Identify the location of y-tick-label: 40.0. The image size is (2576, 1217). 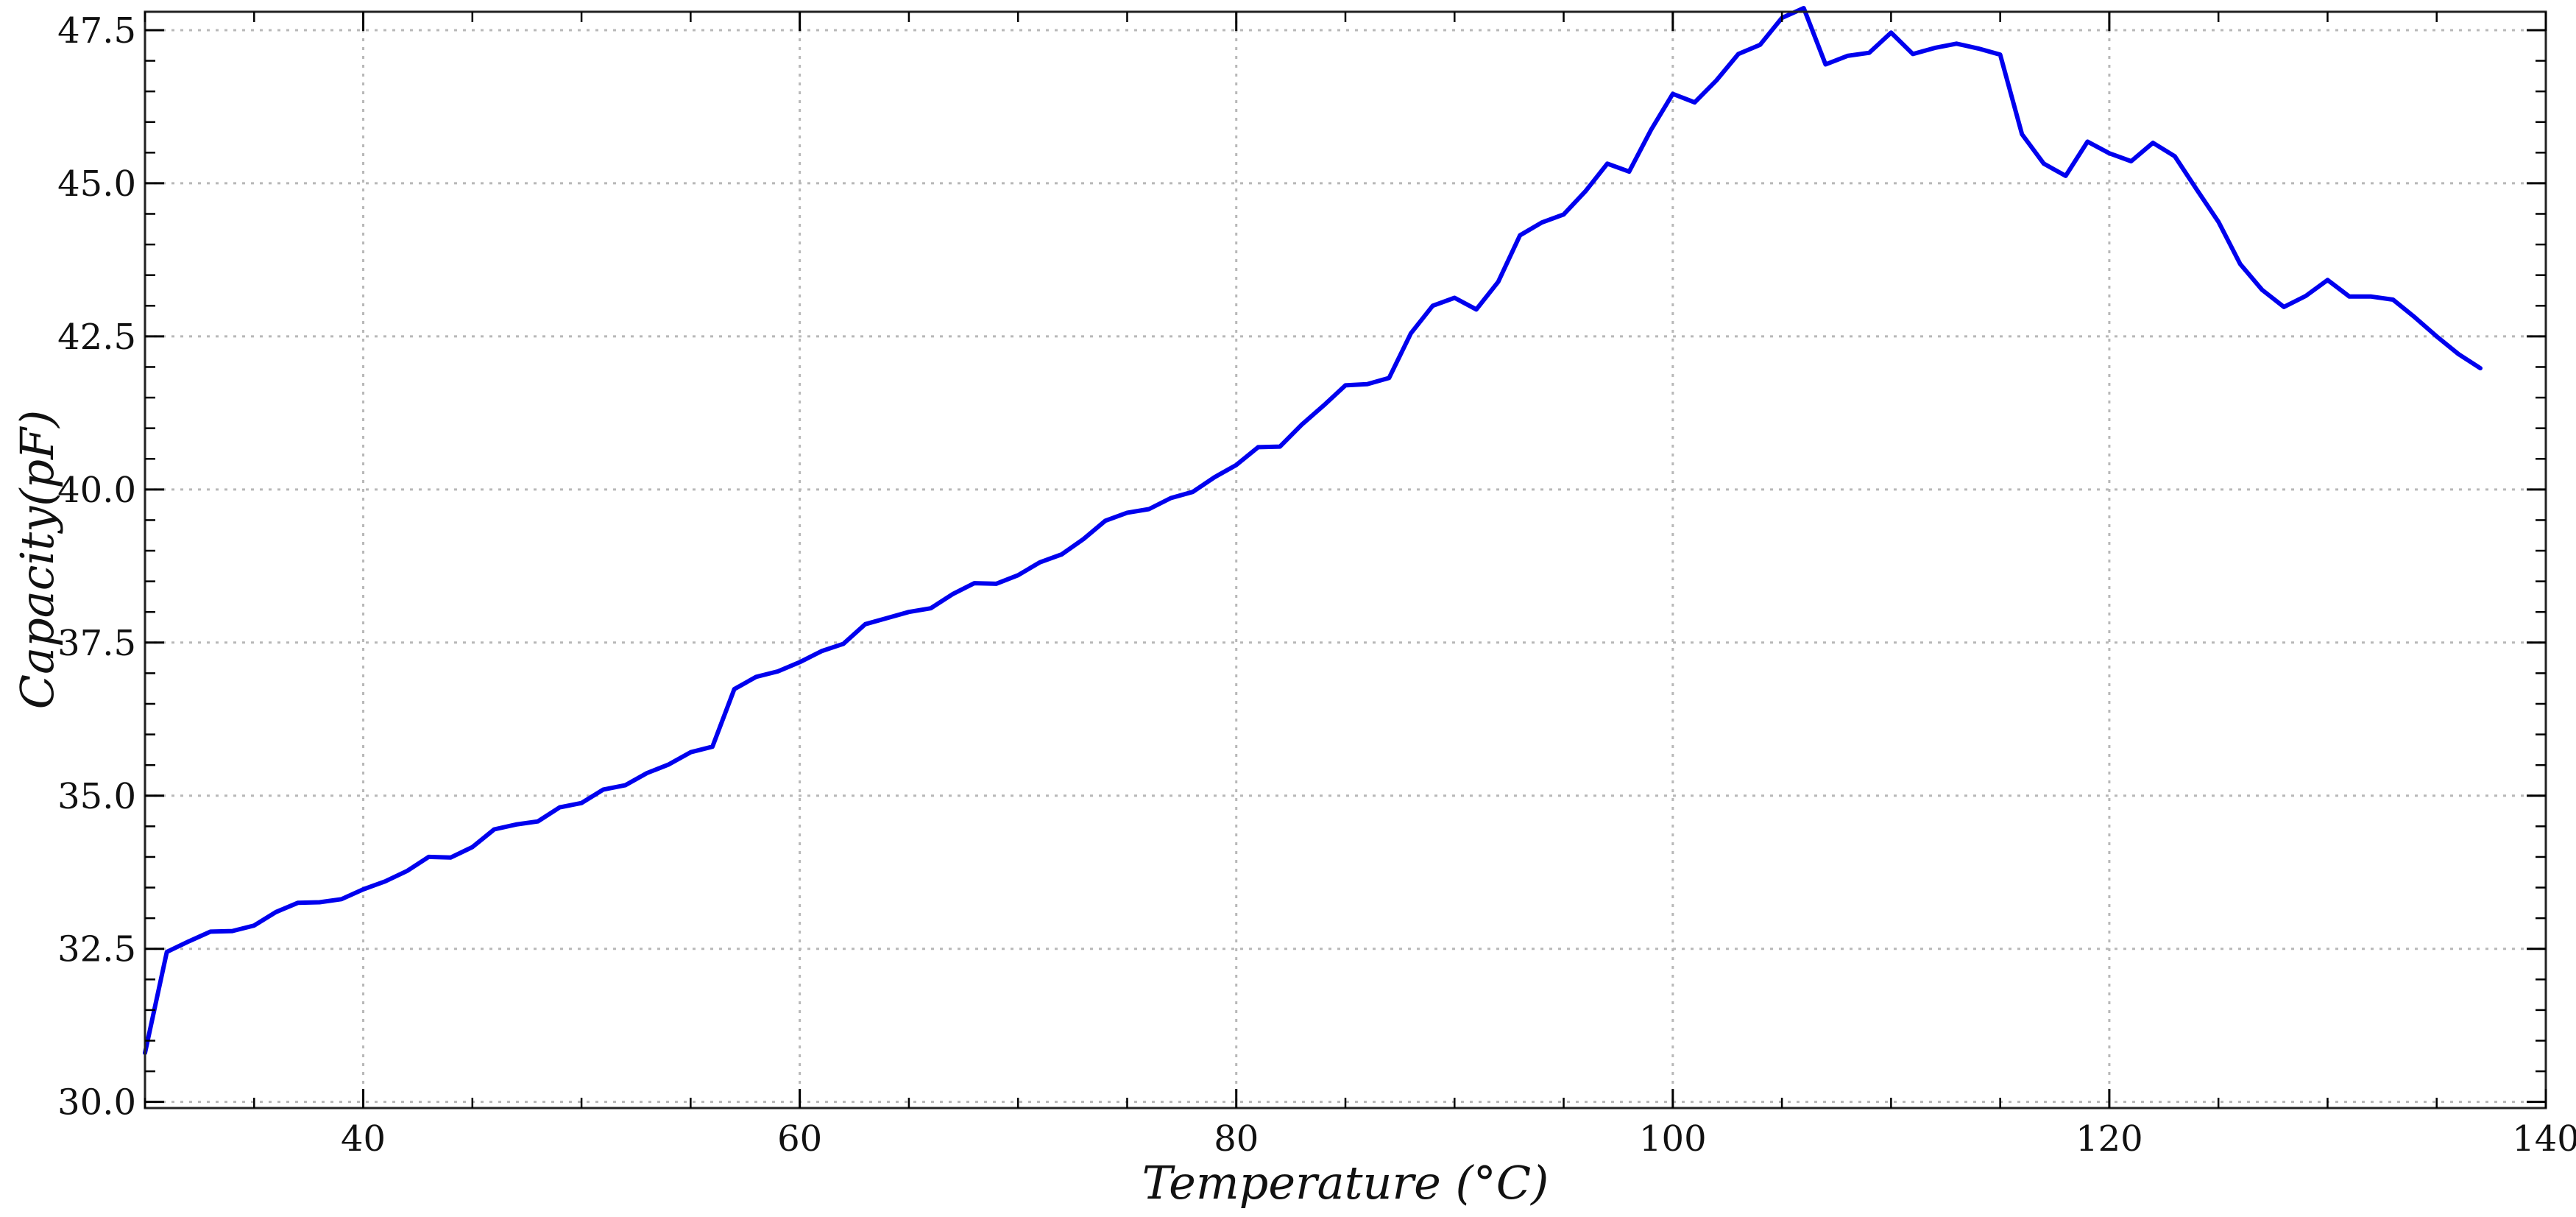
(97, 490).